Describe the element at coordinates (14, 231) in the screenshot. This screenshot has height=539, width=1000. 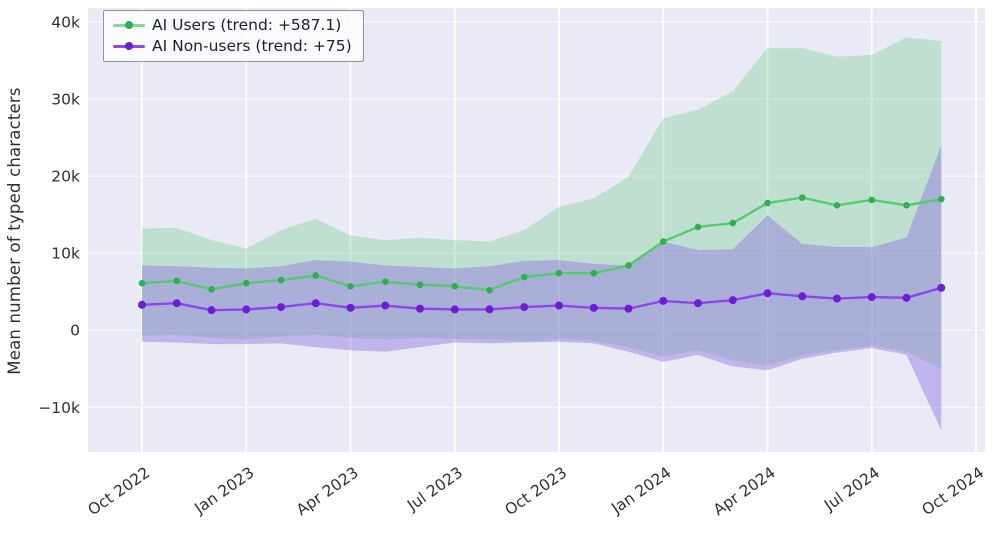
I see `y-axis-label: Mean number of typed characters` at that location.